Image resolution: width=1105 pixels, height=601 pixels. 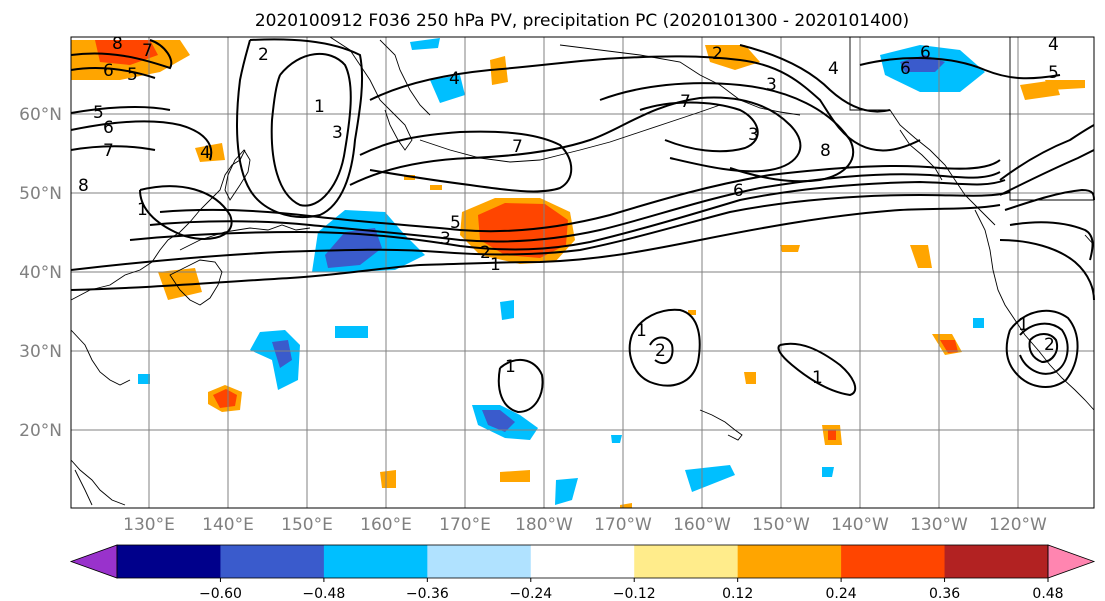 I want to click on lat-label-30n: 30°N, so click(x=40, y=352).